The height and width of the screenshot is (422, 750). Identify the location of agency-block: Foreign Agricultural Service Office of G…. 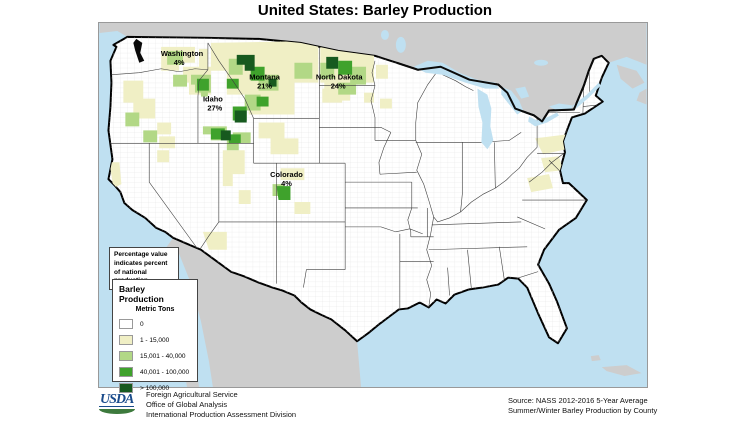
(221, 405).